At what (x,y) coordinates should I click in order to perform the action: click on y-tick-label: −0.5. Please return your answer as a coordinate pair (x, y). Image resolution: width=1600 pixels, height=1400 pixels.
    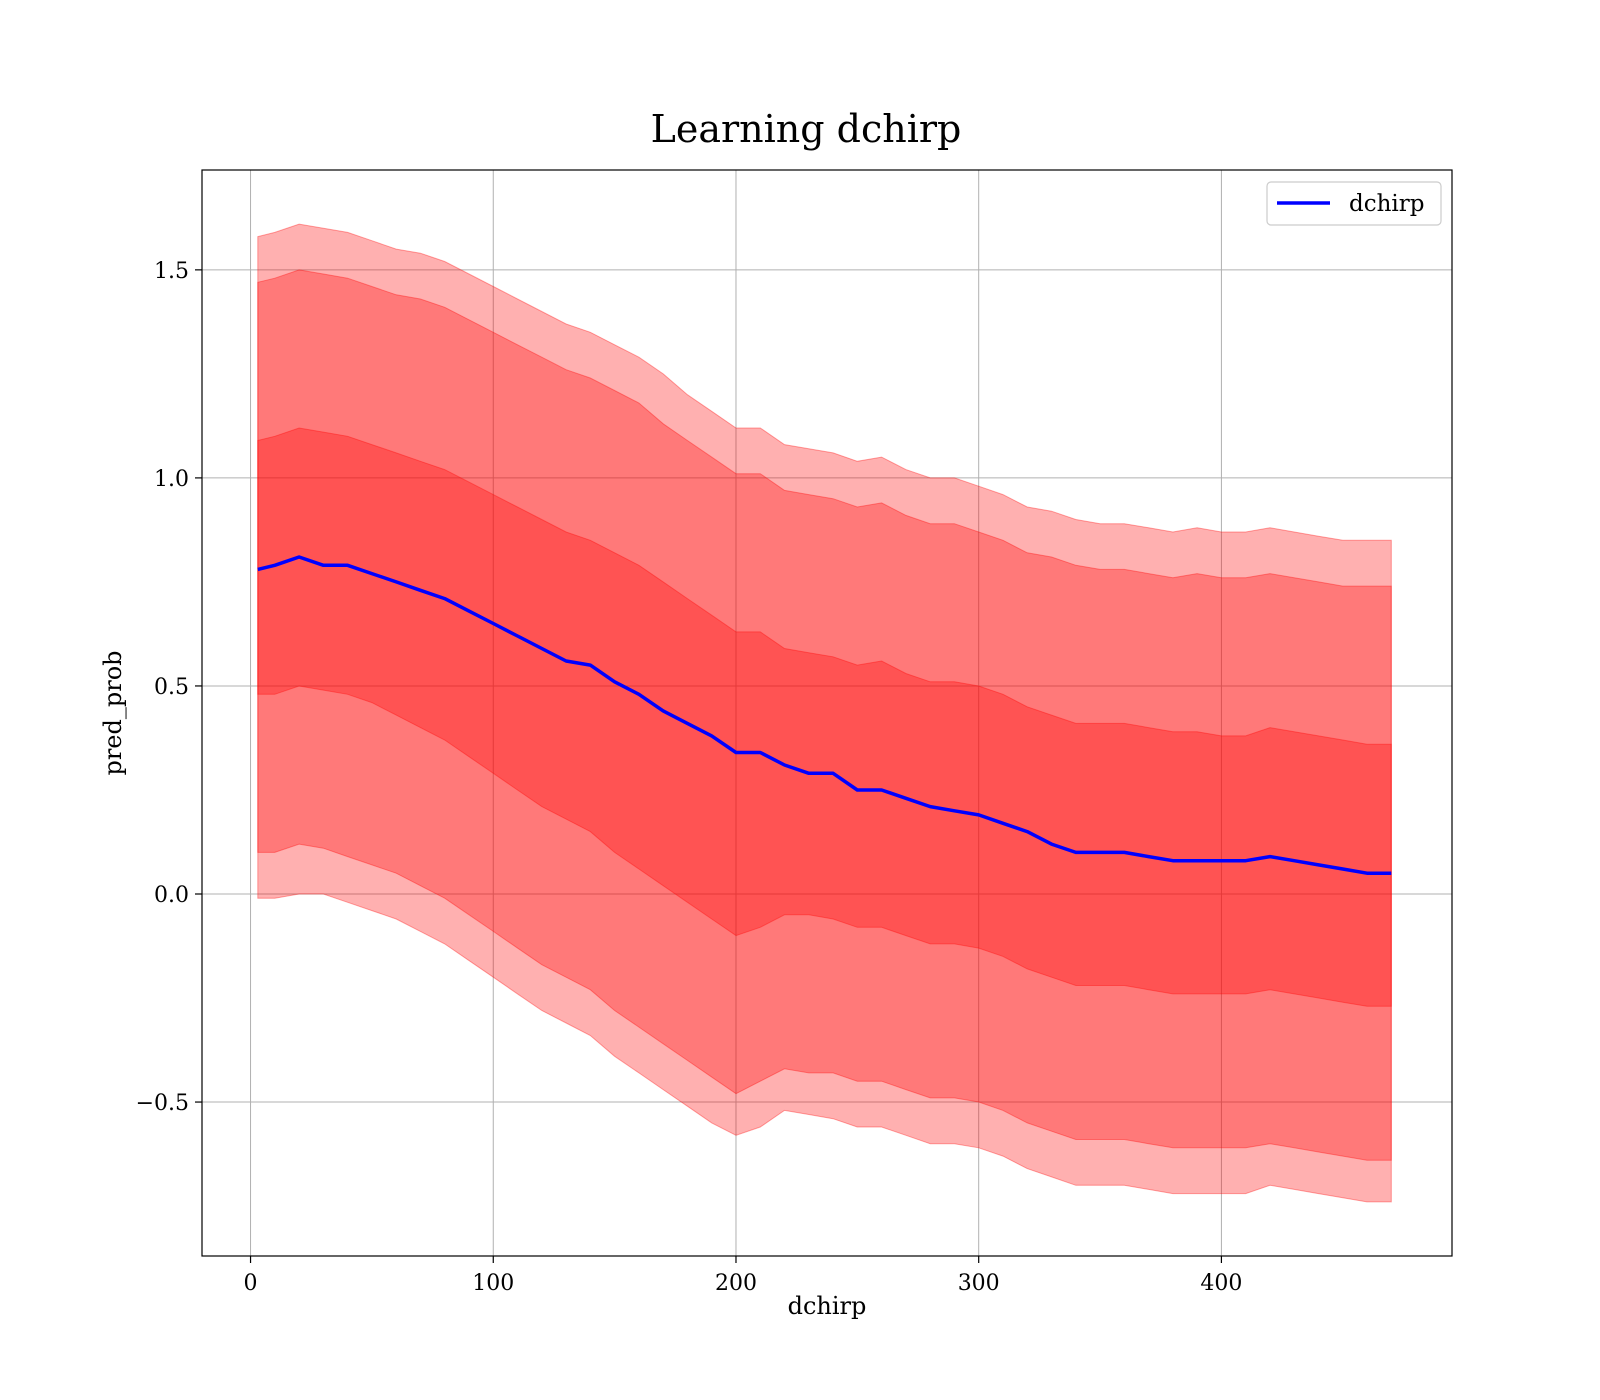
    Looking at the image, I should click on (162, 1103).